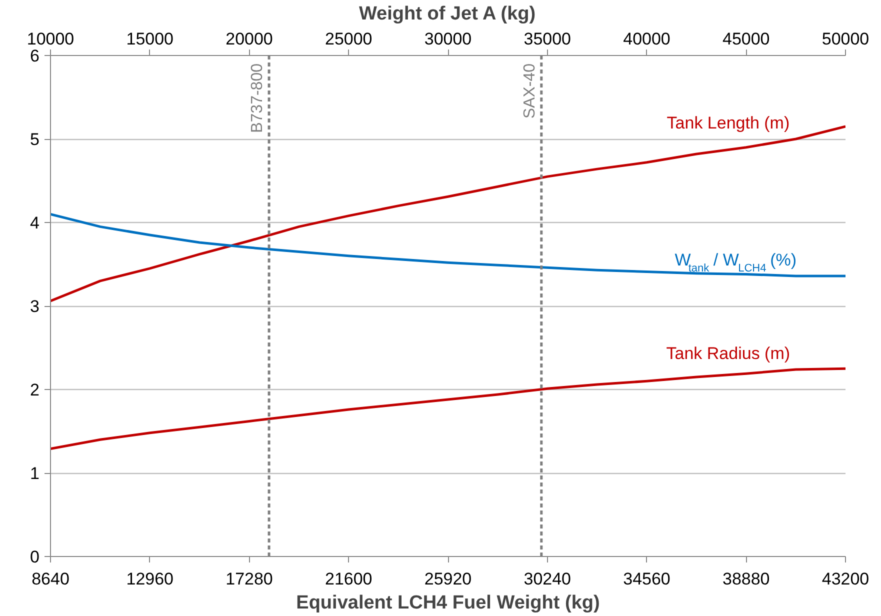  Describe the element at coordinates (746, 39) in the screenshot. I see `x2-tick-label: 45000` at that location.